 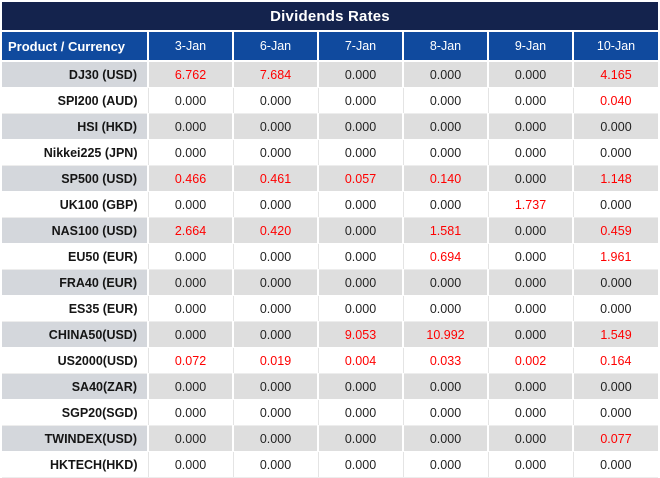 I want to click on product-cell: HKTECH(HKD), so click(x=75, y=464).